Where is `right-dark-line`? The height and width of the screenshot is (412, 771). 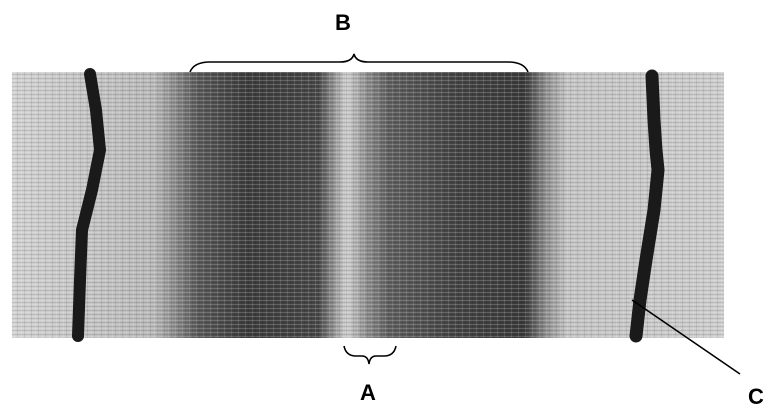
right-dark-line is located at coordinates (647, 206).